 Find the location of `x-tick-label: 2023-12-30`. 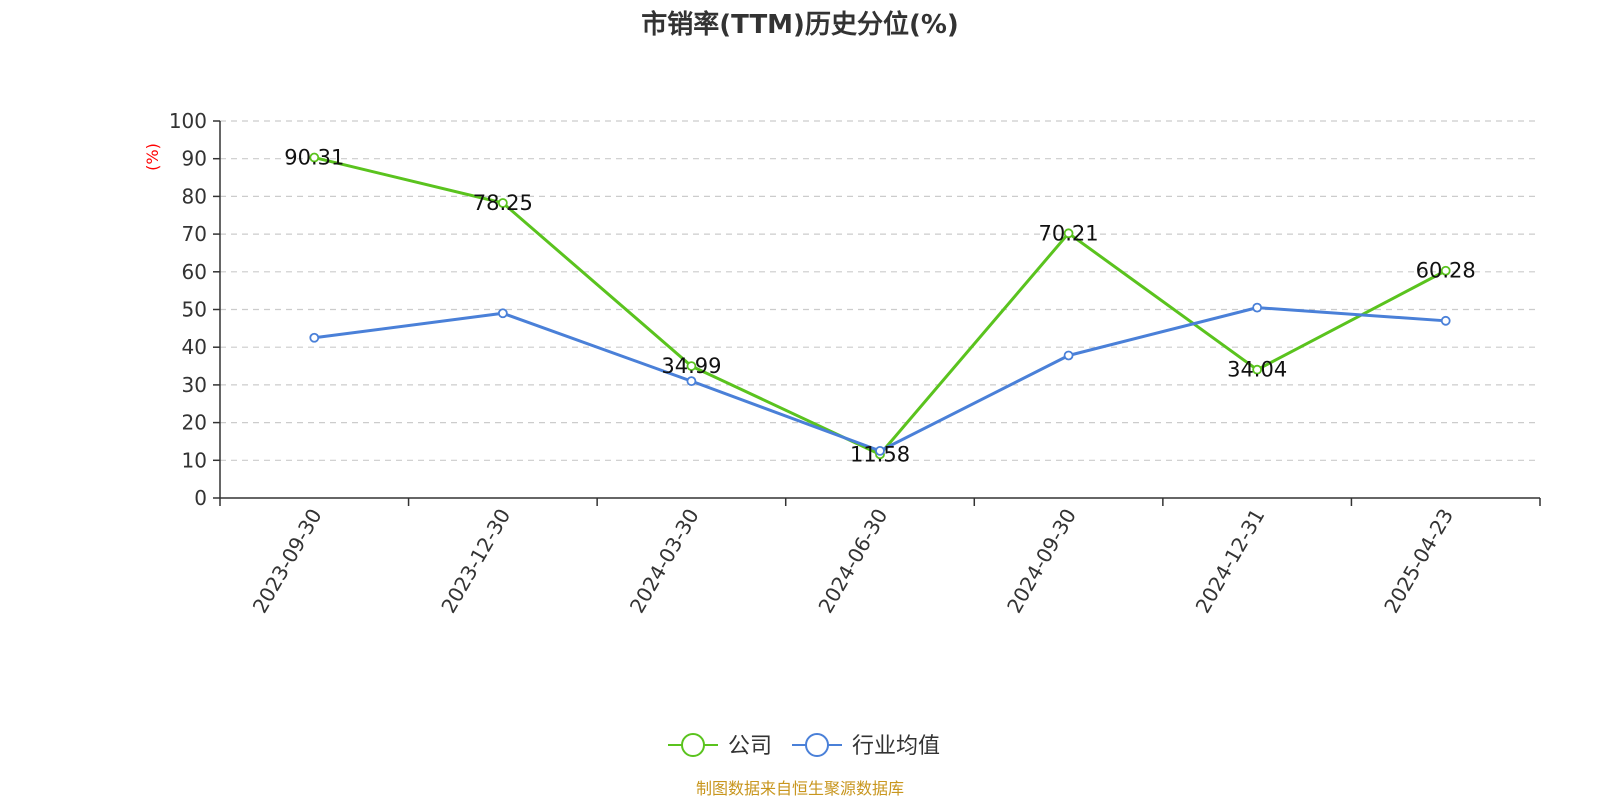

x-tick-label: 2023-12-30 is located at coordinates (475, 561).